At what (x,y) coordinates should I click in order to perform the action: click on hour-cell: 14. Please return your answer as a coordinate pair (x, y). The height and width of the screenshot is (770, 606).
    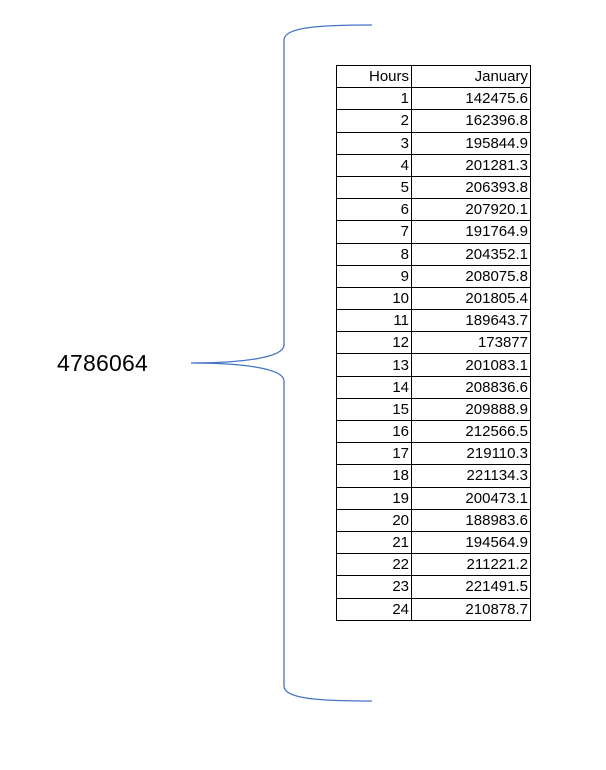
    Looking at the image, I should click on (374, 387).